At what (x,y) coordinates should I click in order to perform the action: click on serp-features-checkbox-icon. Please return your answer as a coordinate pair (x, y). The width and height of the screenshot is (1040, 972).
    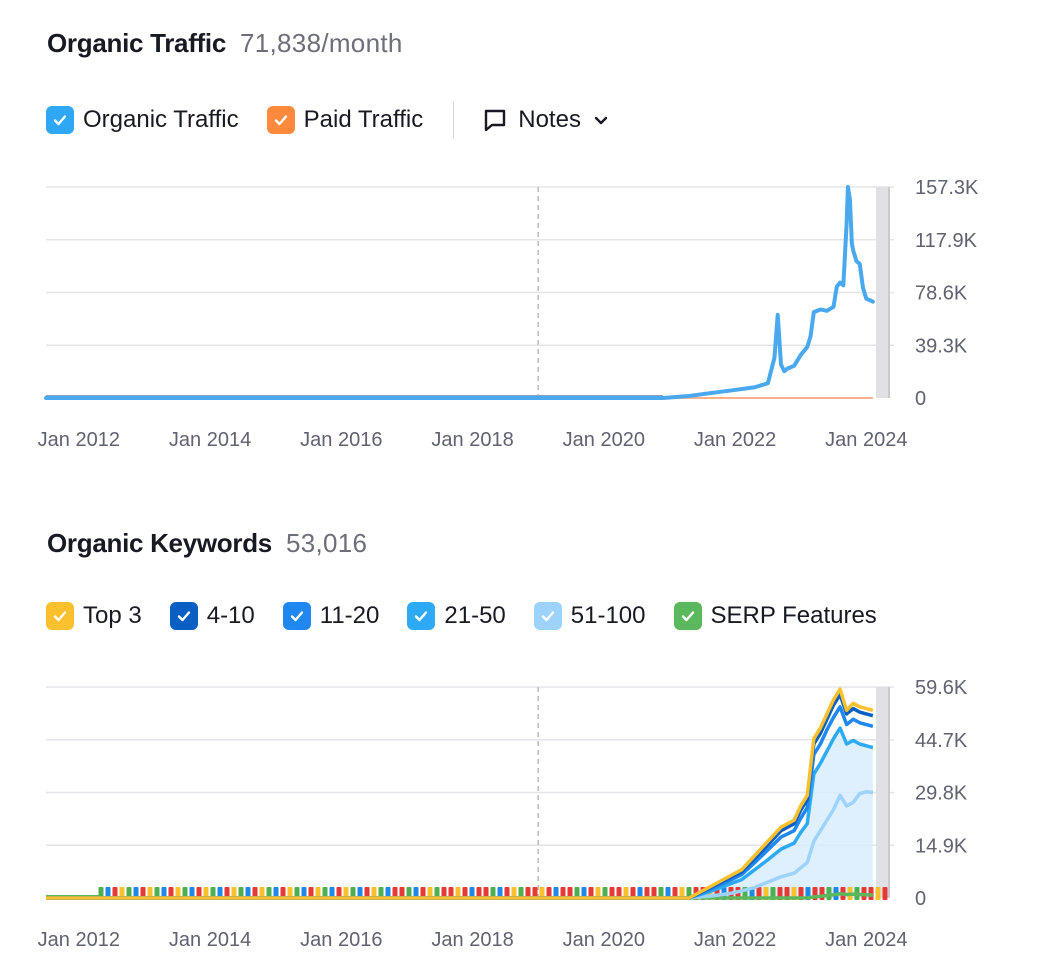
    Looking at the image, I should click on (687, 616).